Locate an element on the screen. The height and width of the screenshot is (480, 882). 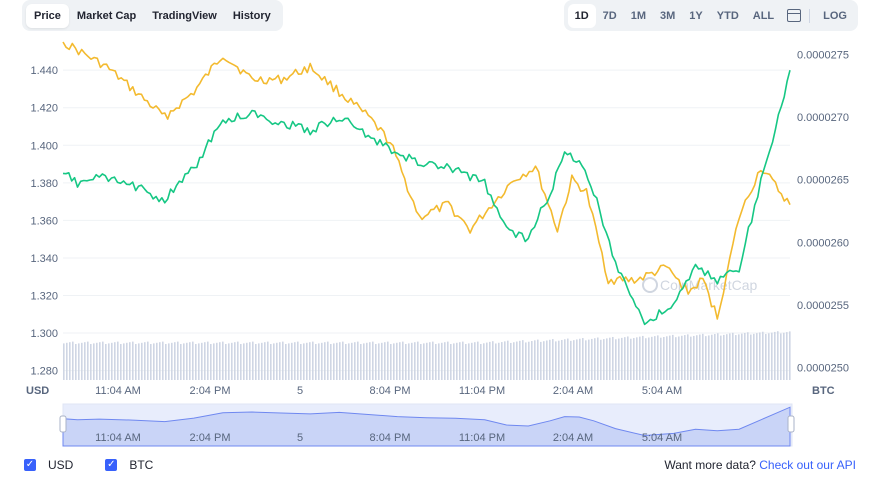
tab-tradingview: TradingView is located at coordinates (184, 15).